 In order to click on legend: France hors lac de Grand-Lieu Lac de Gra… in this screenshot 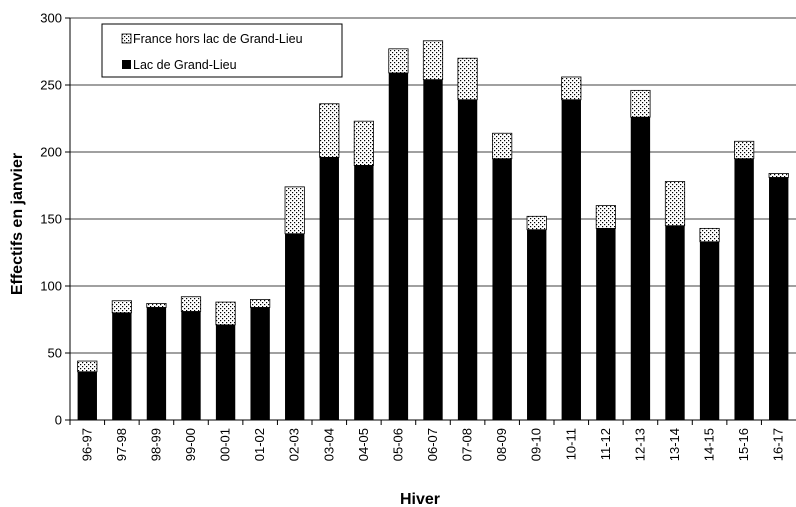, I will do `click(222, 50)`.